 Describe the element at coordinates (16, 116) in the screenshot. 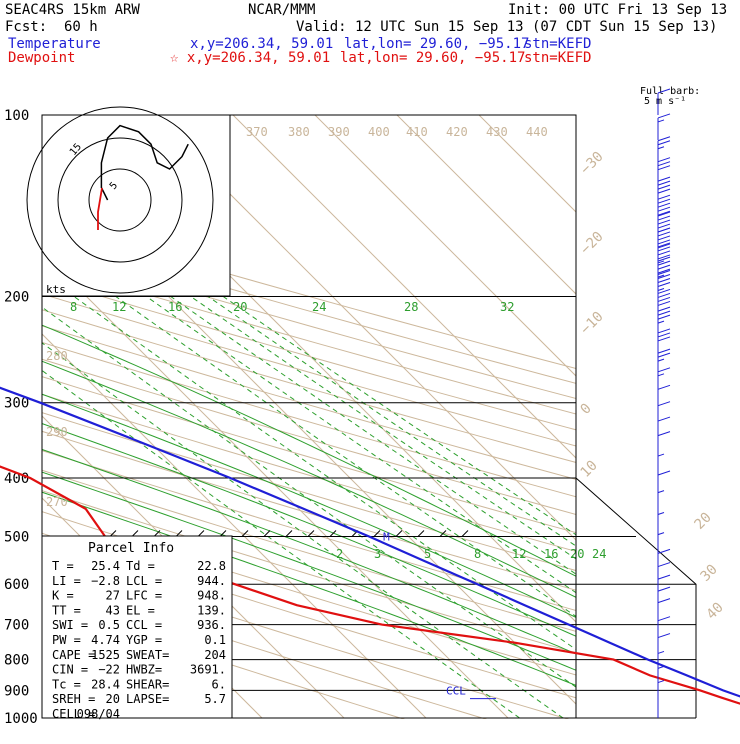

I see `pressure-label: 100` at that location.